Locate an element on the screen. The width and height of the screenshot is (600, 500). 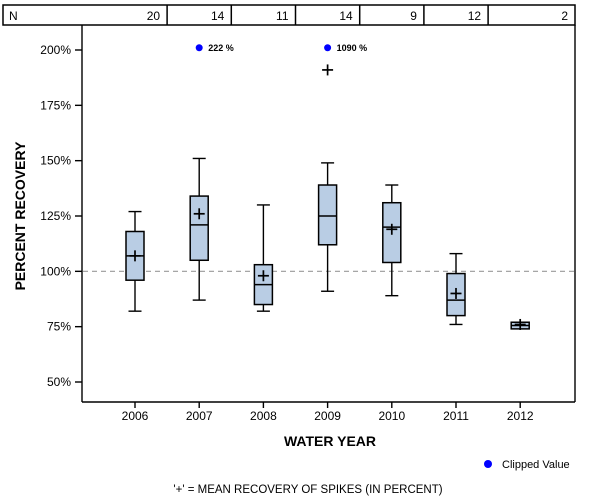
y-axis-title: PERCENT RECOVERY is located at coordinates (20, 216).